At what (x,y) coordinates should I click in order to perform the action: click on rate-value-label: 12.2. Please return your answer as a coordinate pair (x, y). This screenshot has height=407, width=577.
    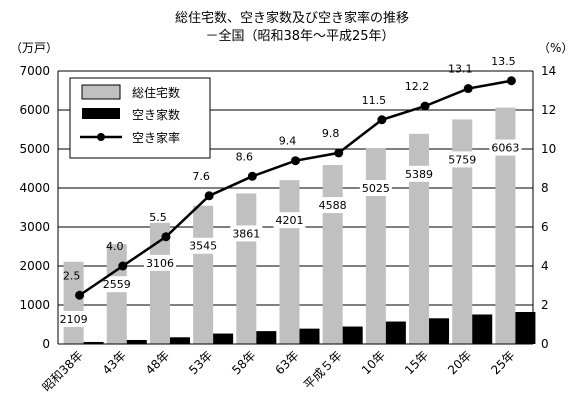
    Looking at the image, I should click on (417, 86).